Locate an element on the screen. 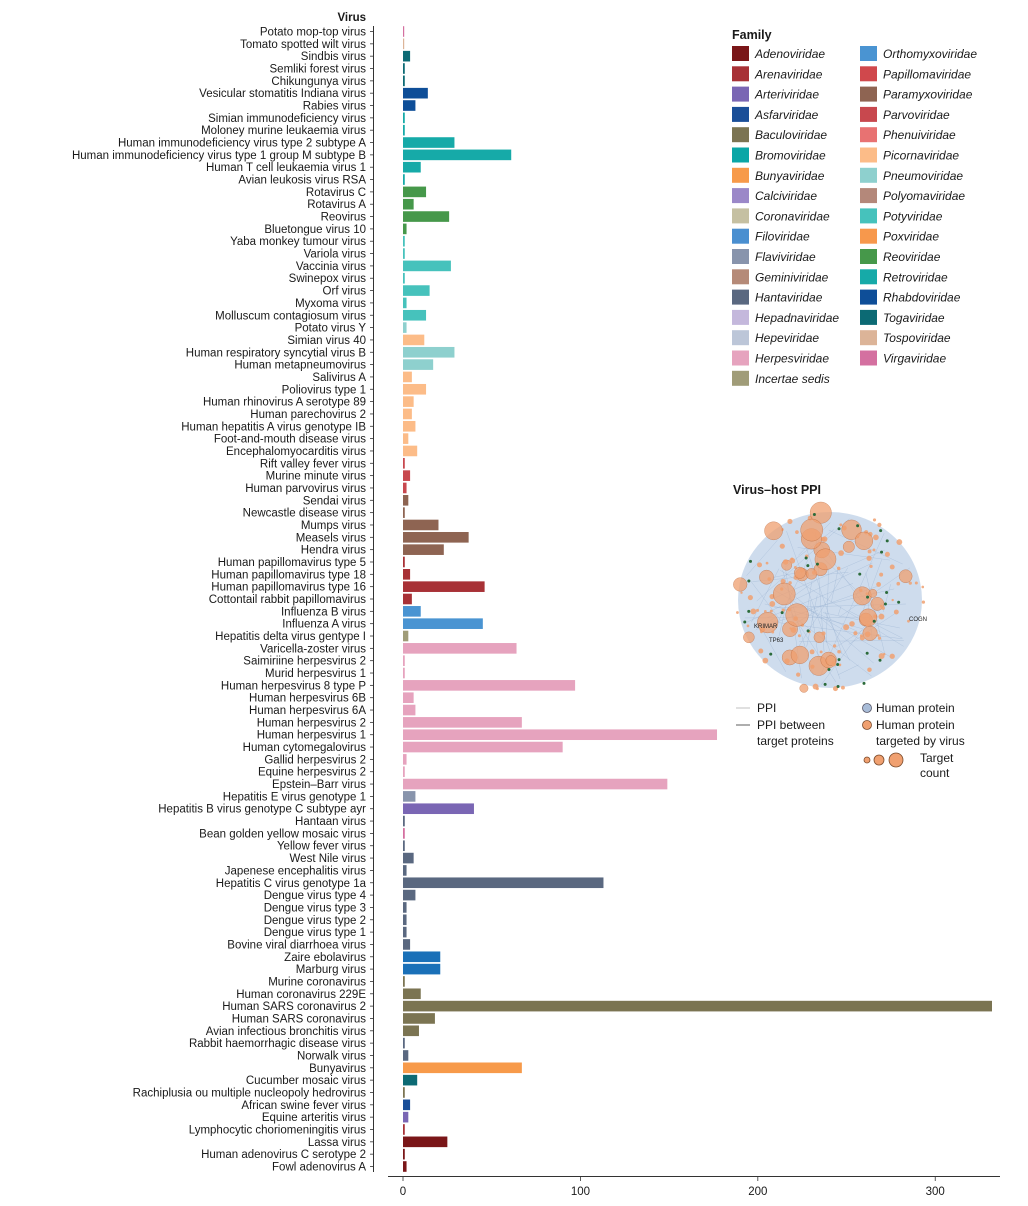 The height and width of the screenshot is (1206, 1028). virus-label: Potato mop-top virus is located at coordinates (313, 33).